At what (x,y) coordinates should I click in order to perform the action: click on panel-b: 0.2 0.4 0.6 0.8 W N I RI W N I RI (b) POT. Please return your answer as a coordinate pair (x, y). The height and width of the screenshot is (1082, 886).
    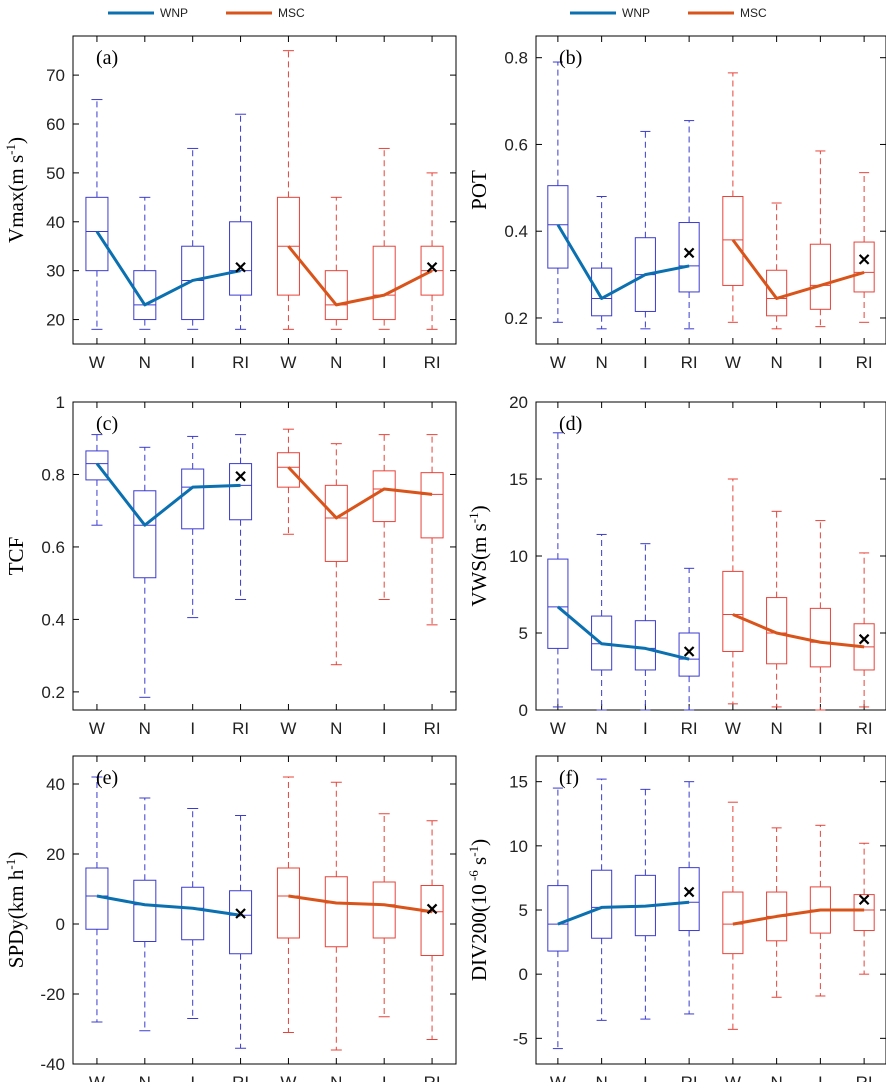
    Looking at the image, I should click on (676, 203).